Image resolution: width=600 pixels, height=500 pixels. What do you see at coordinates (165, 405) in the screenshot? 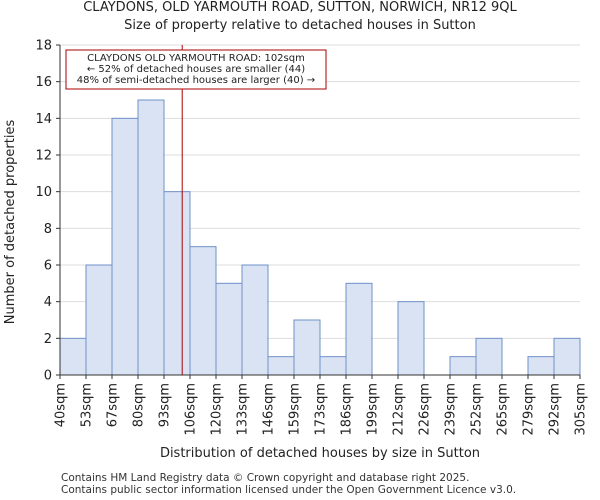
I see `x-tick-label: 93sqm` at bounding box center [165, 405].